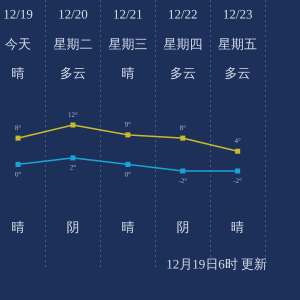 Image resolution: width=300 pixels, height=300 pixels. What do you see at coordinates (128, 14) in the screenshot?
I see `x-tick-label: 12/21` at bounding box center [128, 14].